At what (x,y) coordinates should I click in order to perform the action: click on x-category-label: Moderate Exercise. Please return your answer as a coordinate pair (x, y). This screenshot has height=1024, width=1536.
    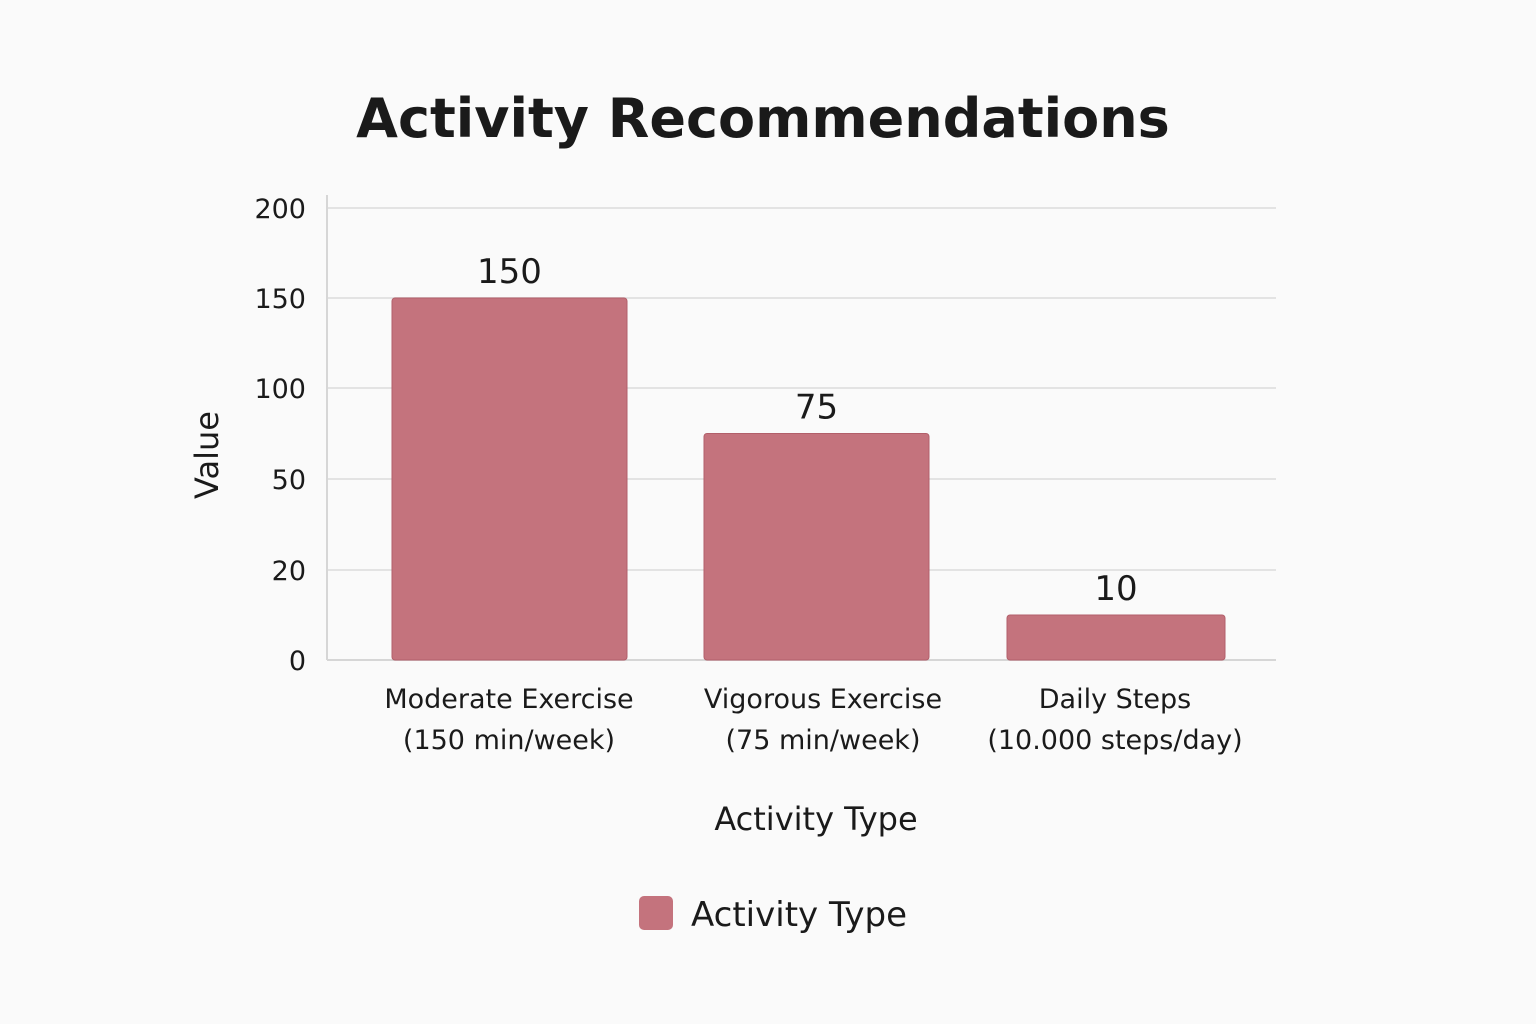
    Looking at the image, I should click on (508, 699).